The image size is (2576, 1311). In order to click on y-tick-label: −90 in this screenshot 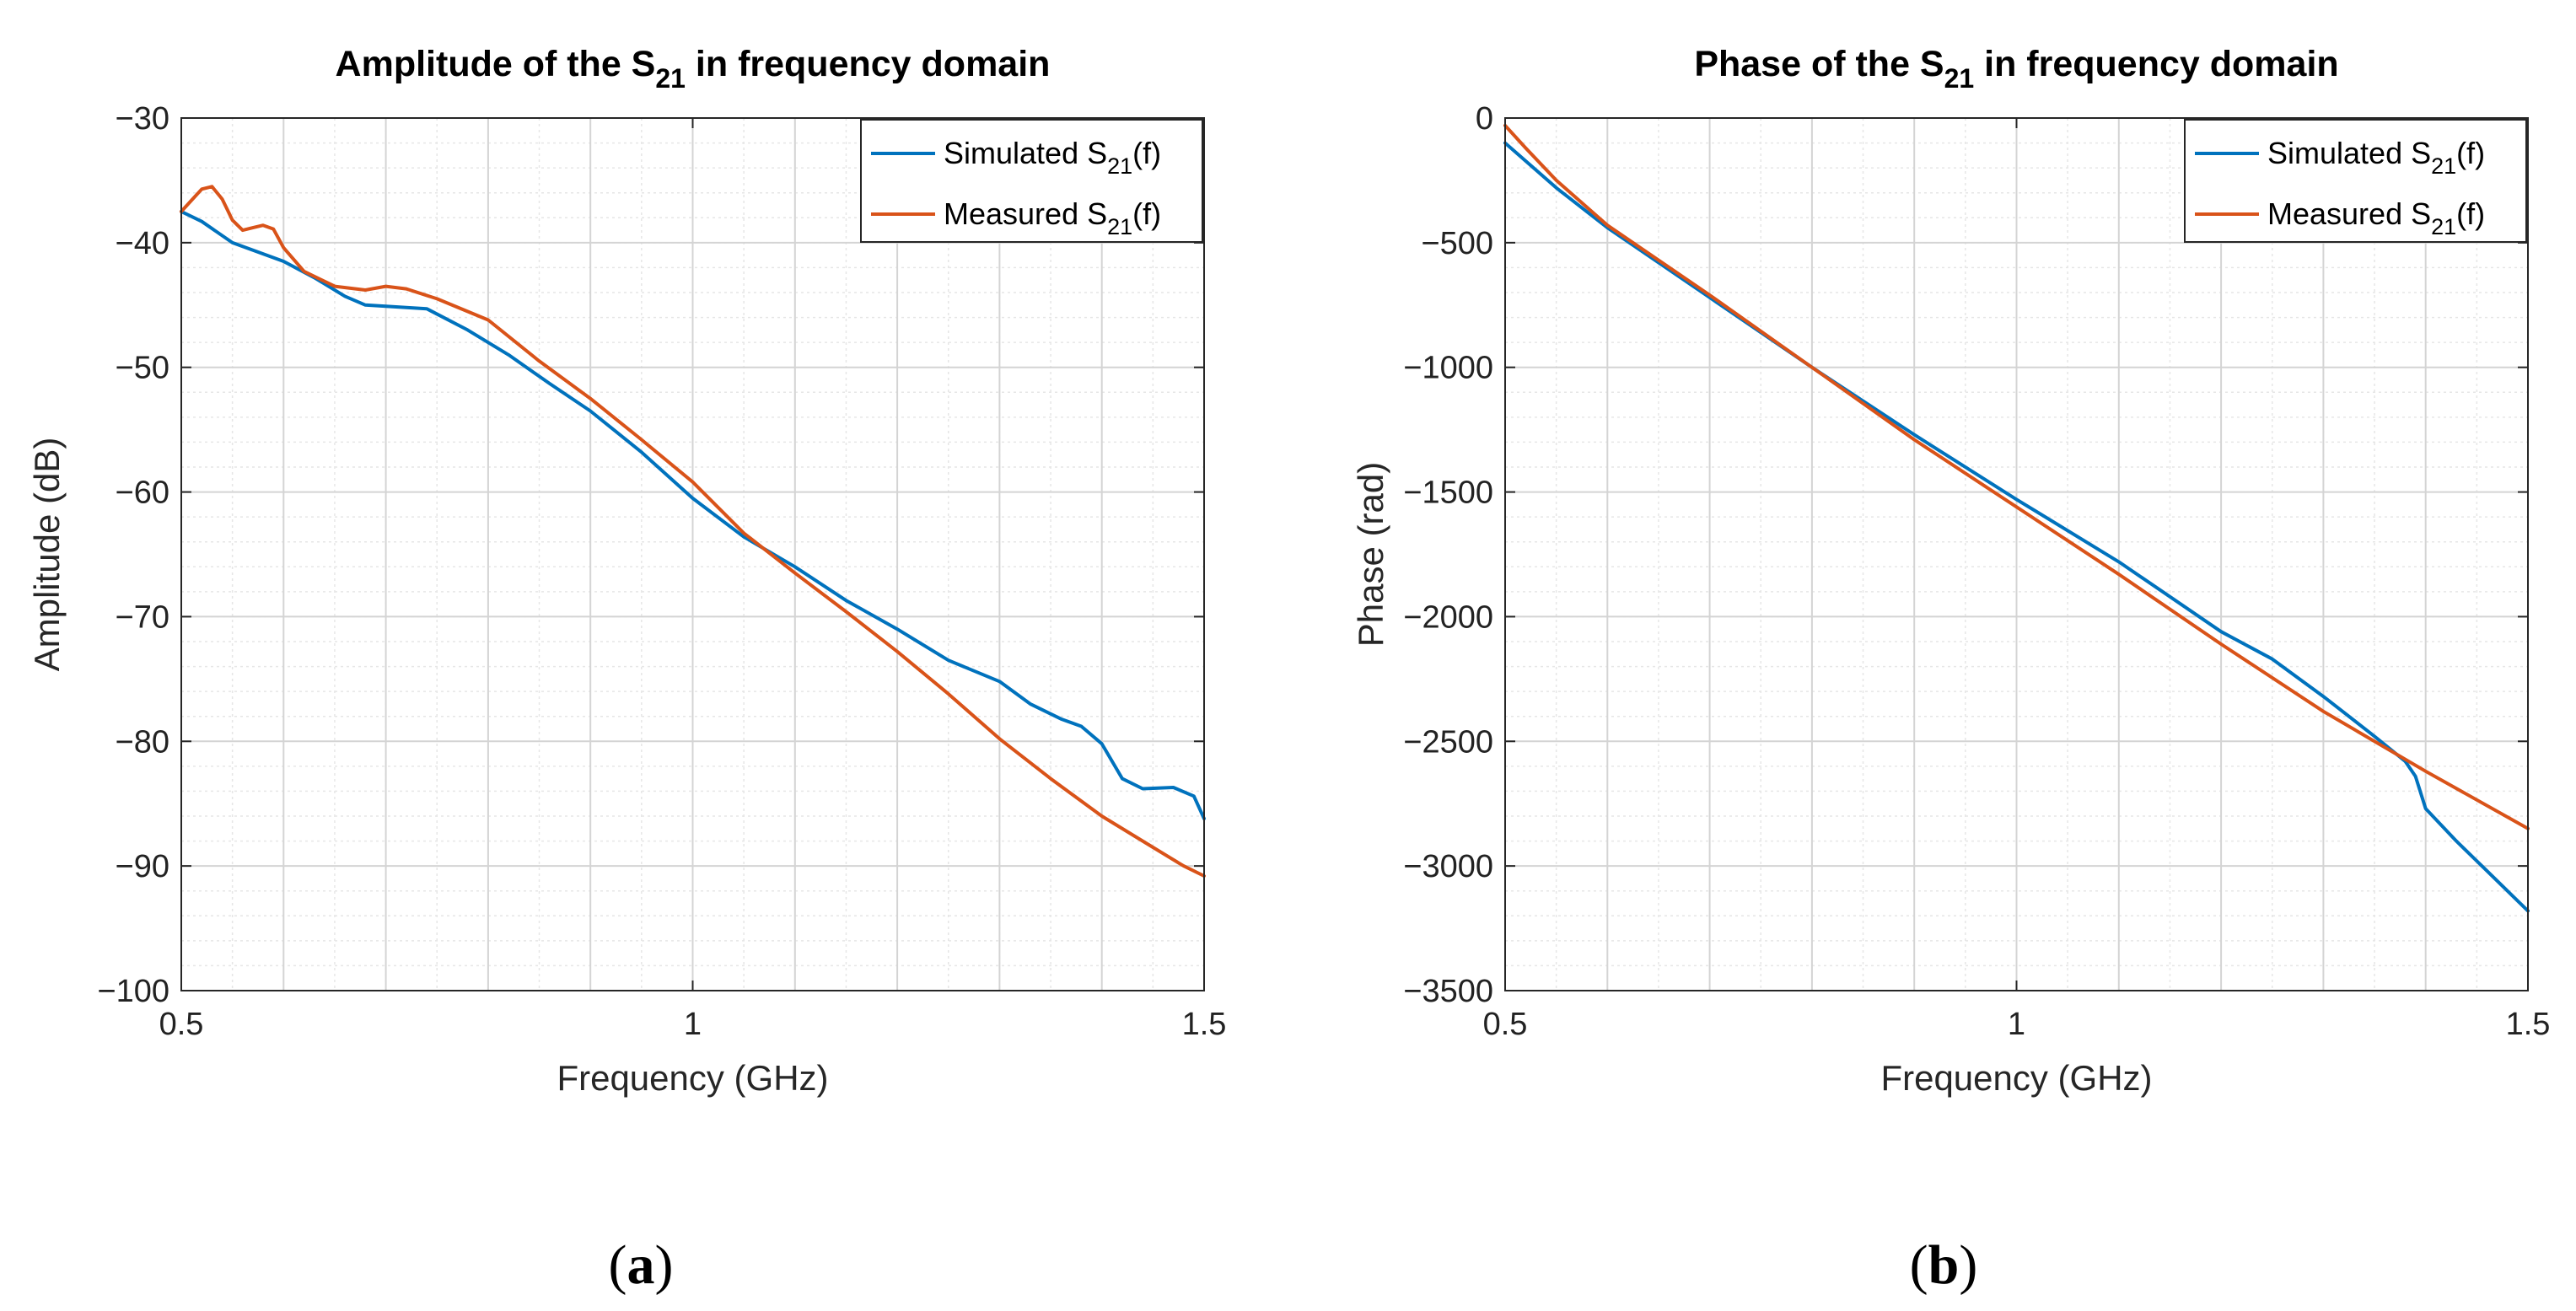, I will do `click(142, 866)`.